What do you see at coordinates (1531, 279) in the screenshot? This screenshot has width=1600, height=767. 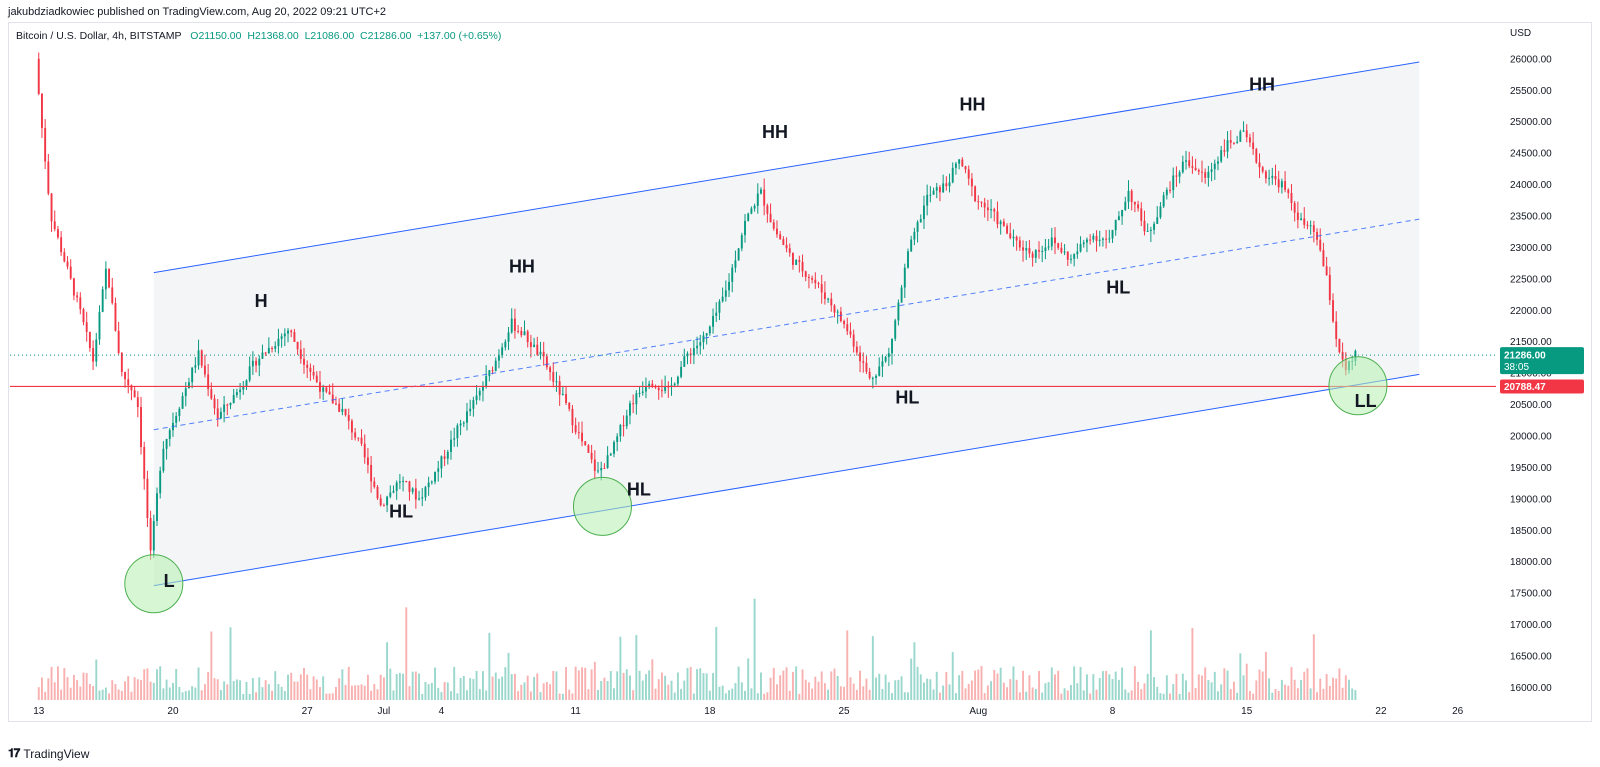 I see `y-tick-label: 22500.00` at bounding box center [1531, 279].